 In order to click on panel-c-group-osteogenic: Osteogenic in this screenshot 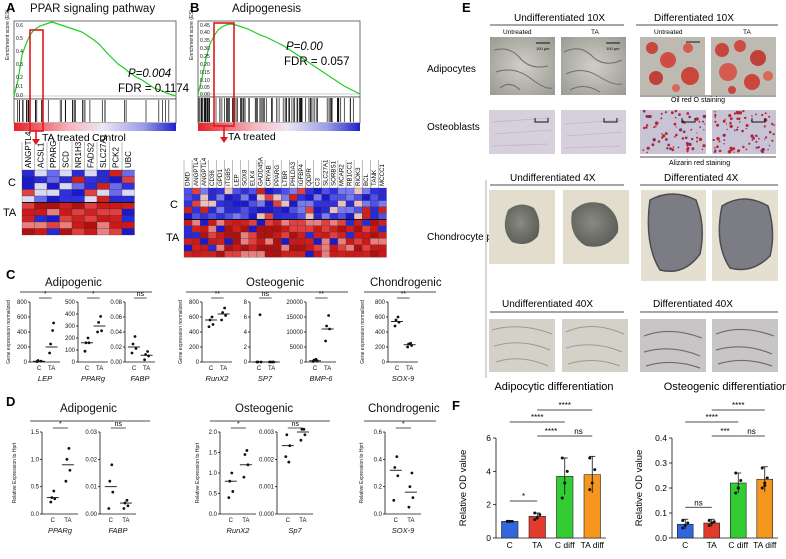, I will do `click(275, 283)`.